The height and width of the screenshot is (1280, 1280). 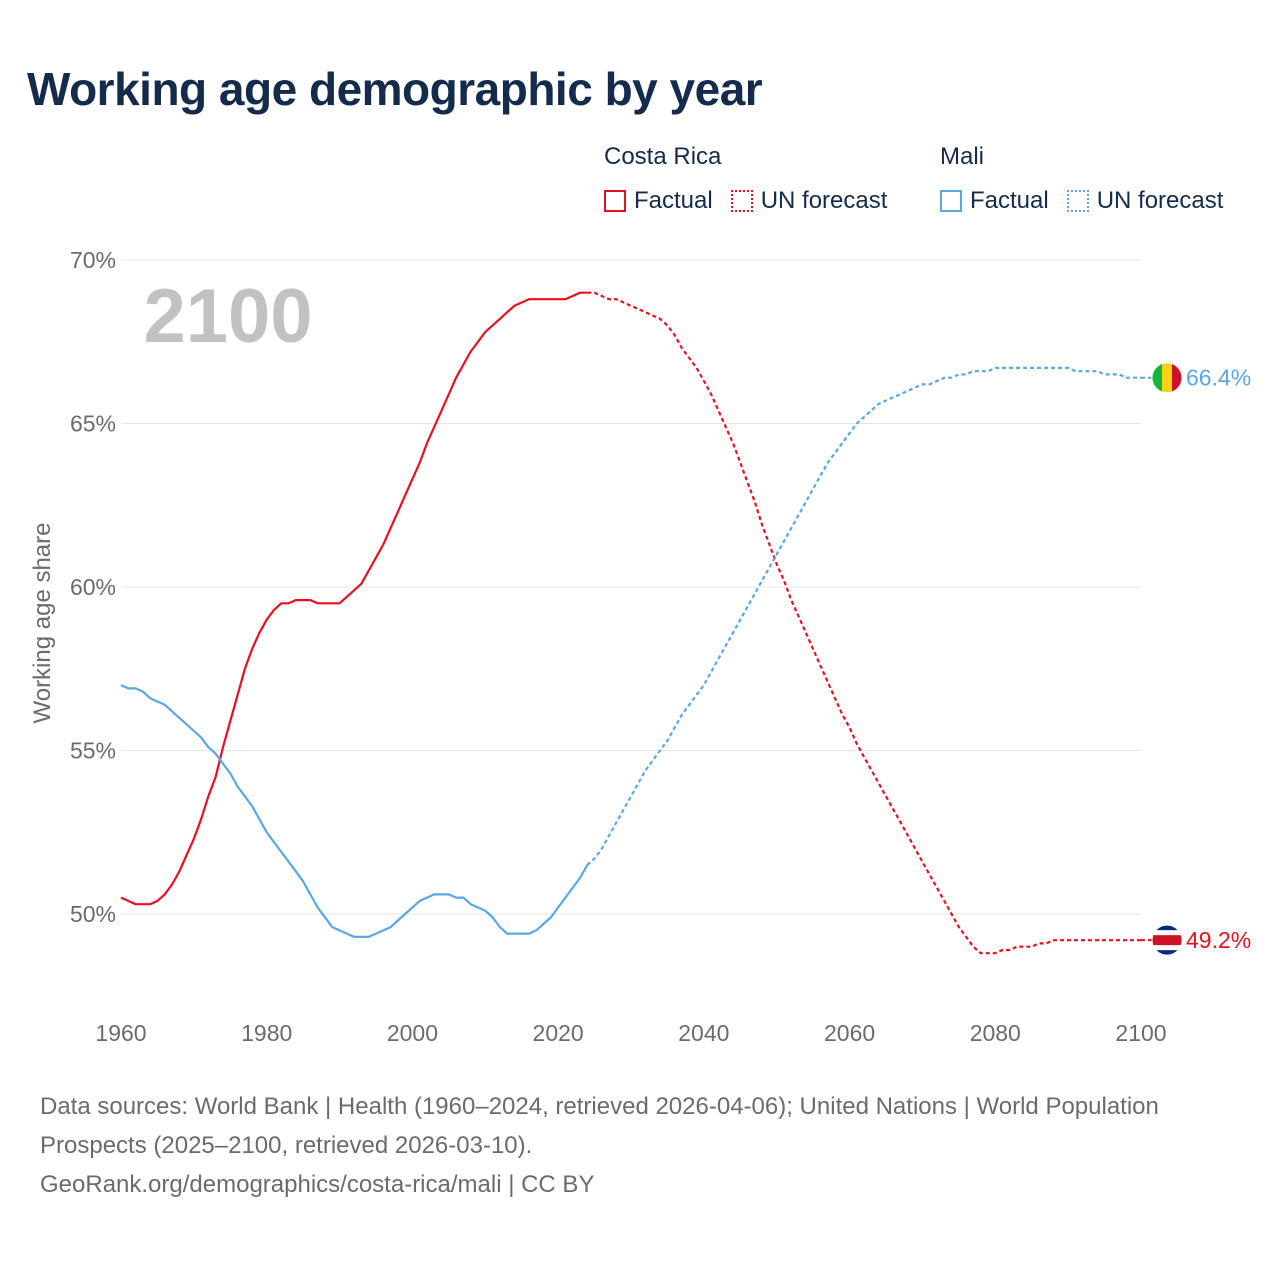 I want to click on y-axis-ticks: 50% 55% 60% 65% 70%, so click(x=93, y=587).